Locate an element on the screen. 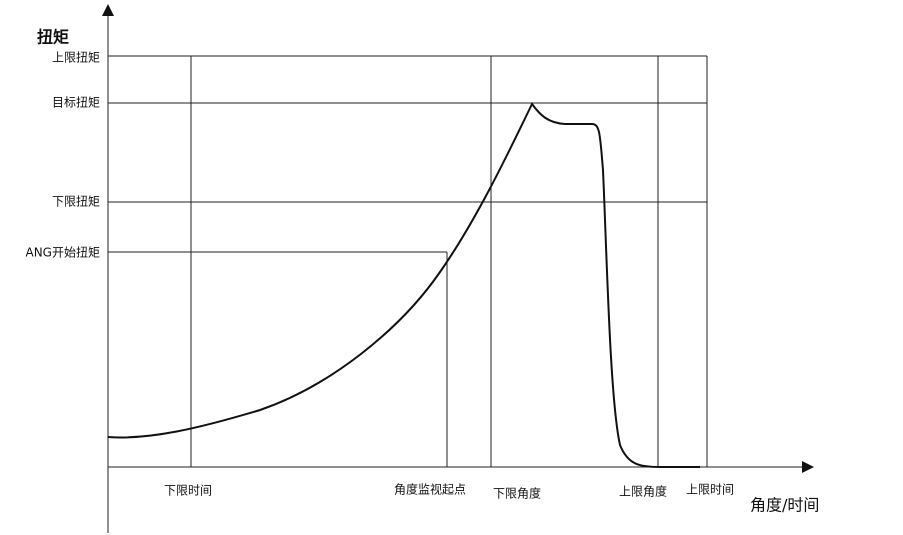 The height and width of the screenshot is (535, 903). y-label: 上限扭矩 is located at coordinates (76, 58).